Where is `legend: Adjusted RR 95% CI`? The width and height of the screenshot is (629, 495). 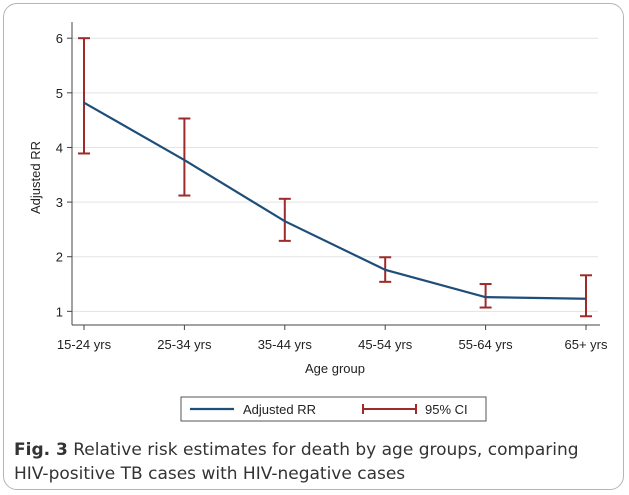 legend: Adjusted RR 95% CI is located at coordinates (333, 409).